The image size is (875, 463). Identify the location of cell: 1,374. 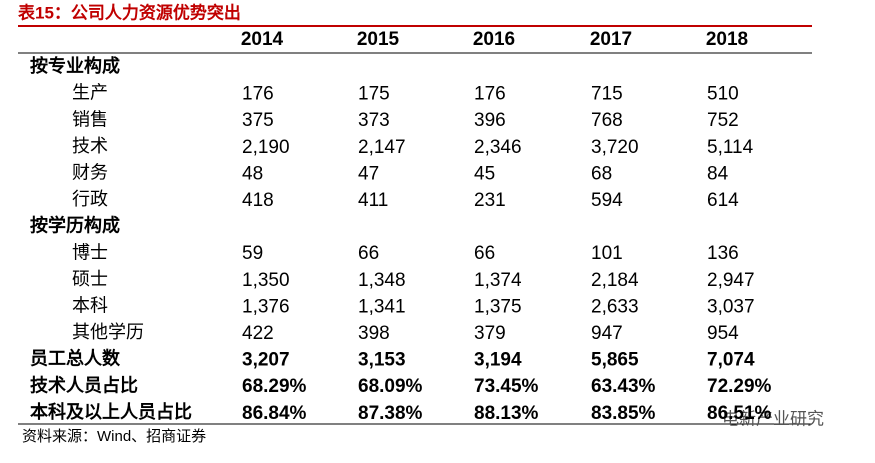
(498, 280).